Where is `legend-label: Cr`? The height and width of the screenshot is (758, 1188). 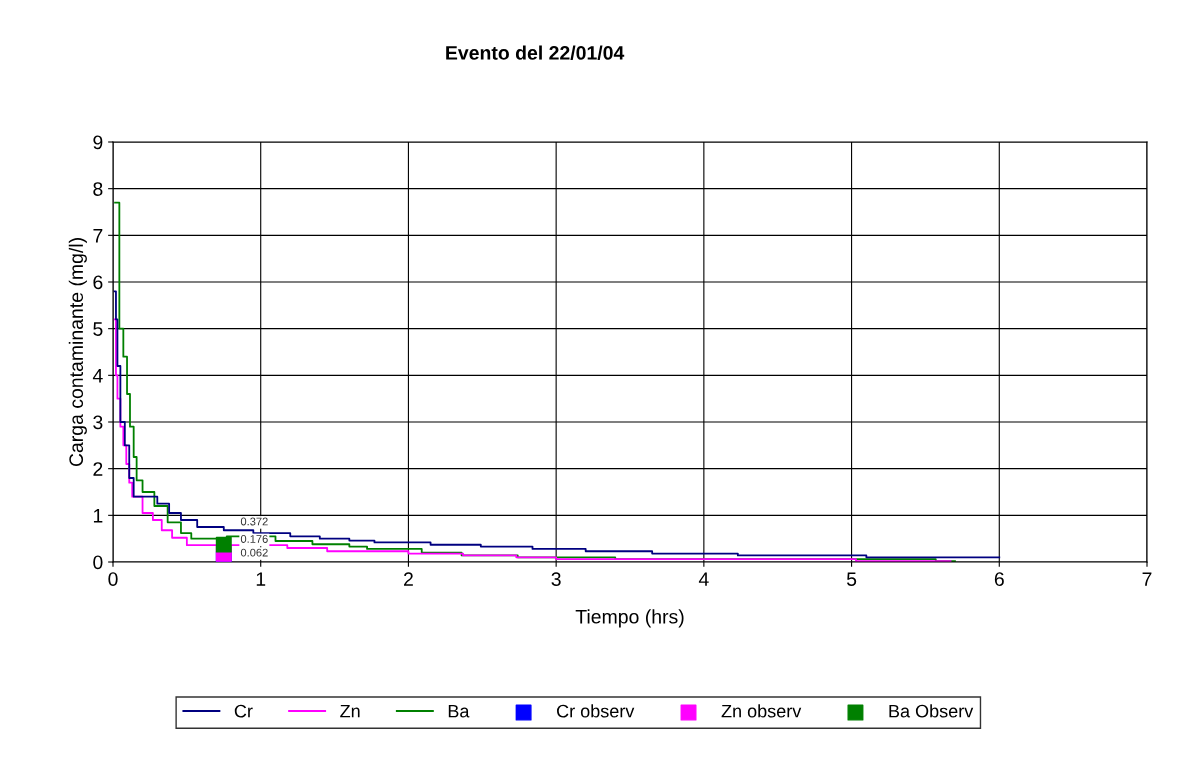 legend-label: Cr is located at coordinates (243, 711).